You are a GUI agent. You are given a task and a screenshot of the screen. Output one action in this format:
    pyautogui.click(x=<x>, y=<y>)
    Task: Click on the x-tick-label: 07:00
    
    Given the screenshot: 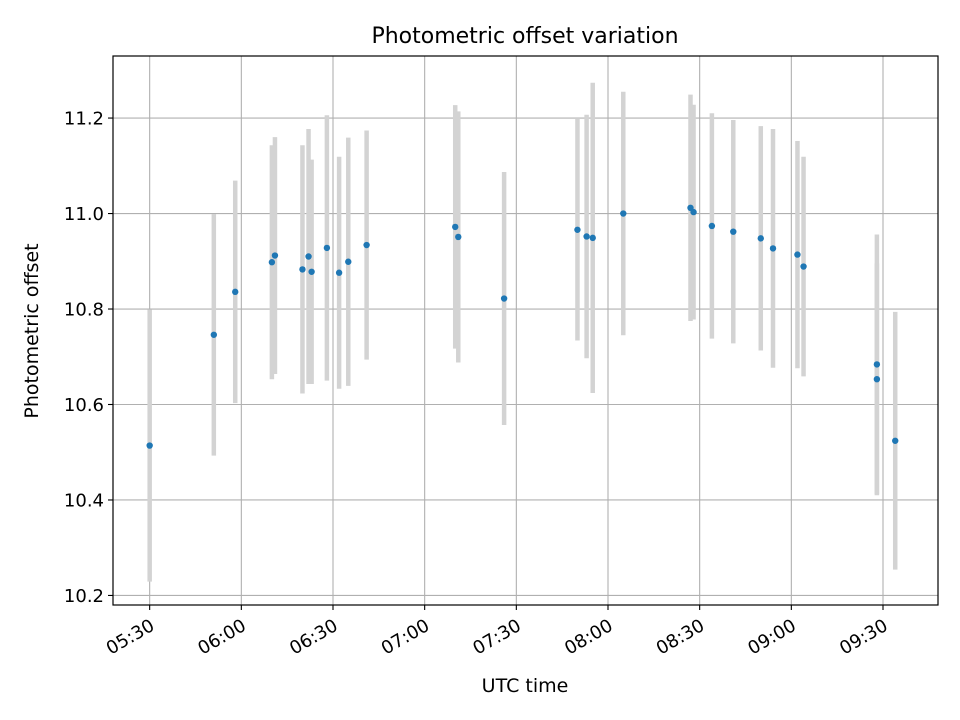 What is the action you would take?
    pyautogui.click(x=405, y=637)
    